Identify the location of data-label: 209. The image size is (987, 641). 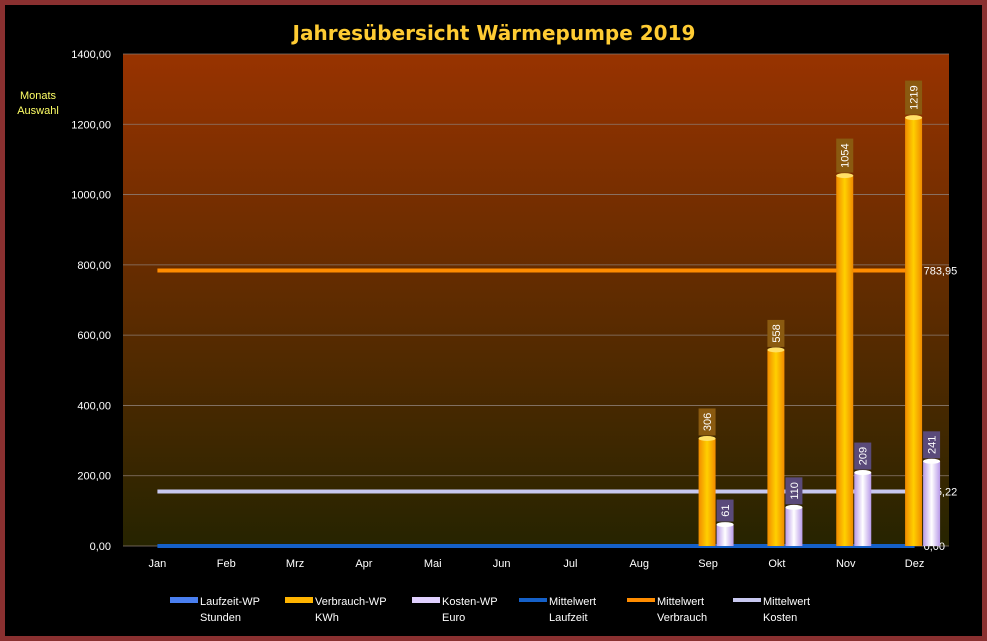
(864, 456).